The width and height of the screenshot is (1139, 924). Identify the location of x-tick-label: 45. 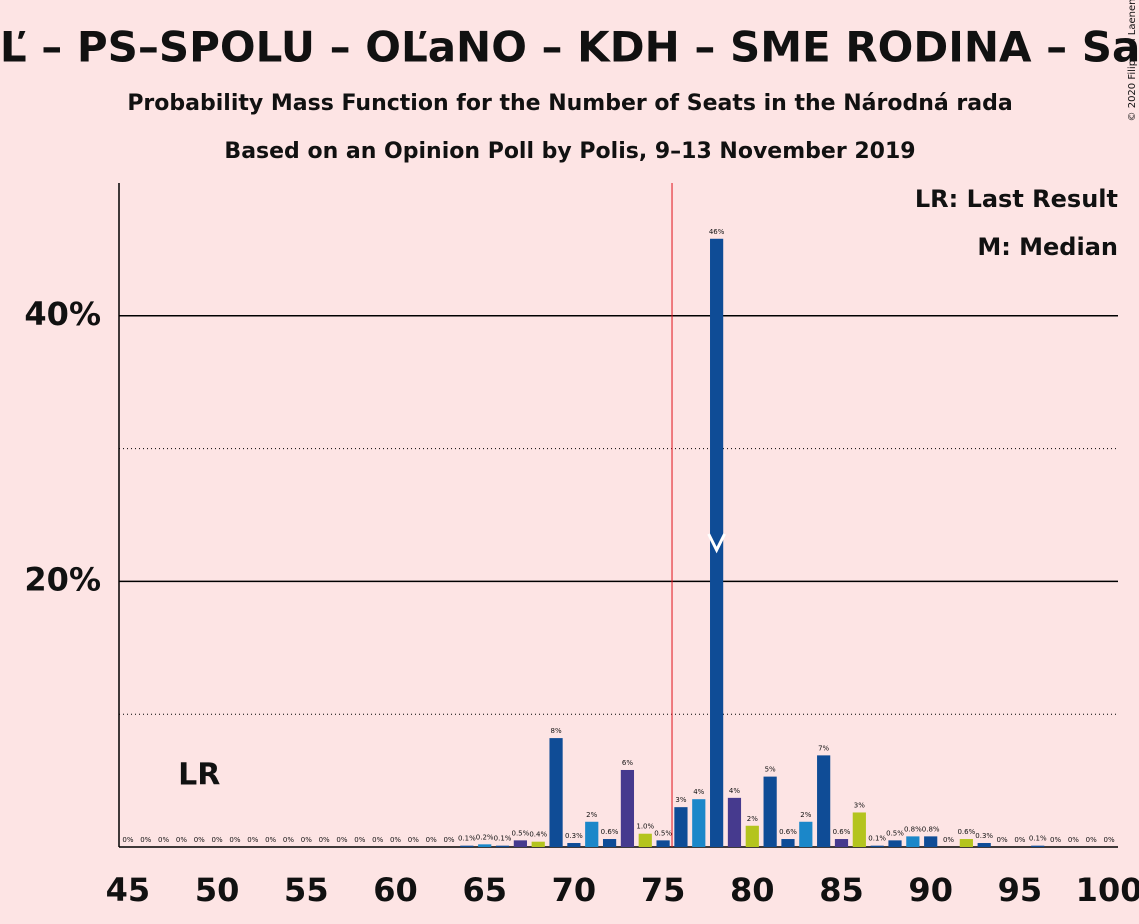
(128, 890).